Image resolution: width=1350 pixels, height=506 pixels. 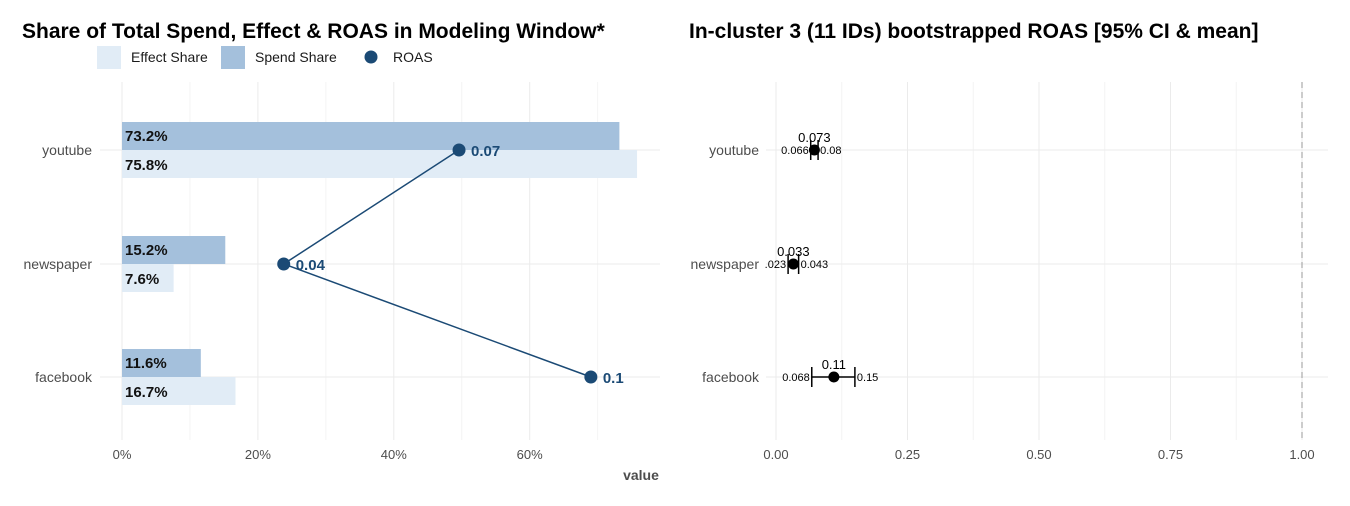 What do you see at coordinates (146, 165) in the screenshot?
I see `effect-share-label: 75.8%` at bounding box center [146, 165].